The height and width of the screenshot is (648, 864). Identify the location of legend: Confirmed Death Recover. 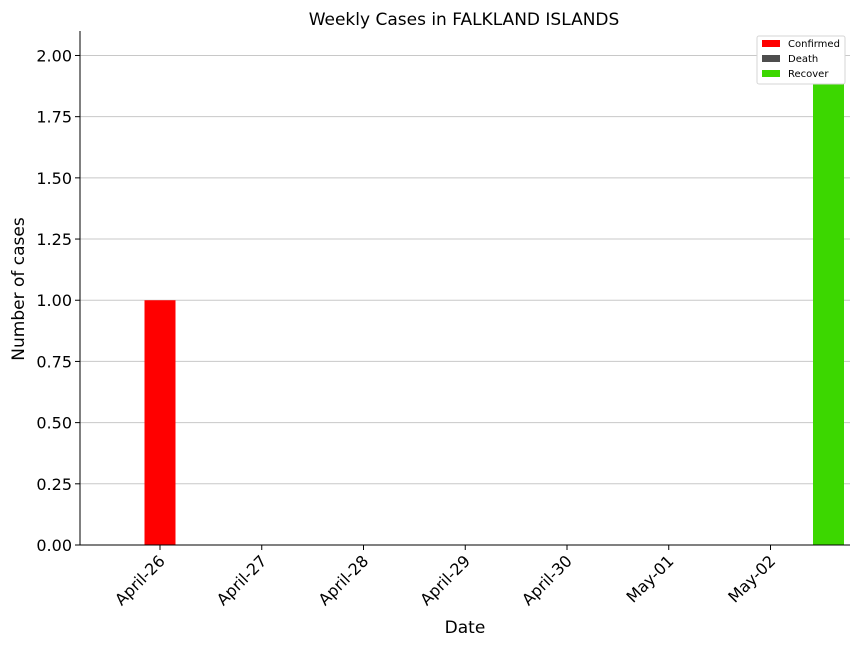
(801, 60).